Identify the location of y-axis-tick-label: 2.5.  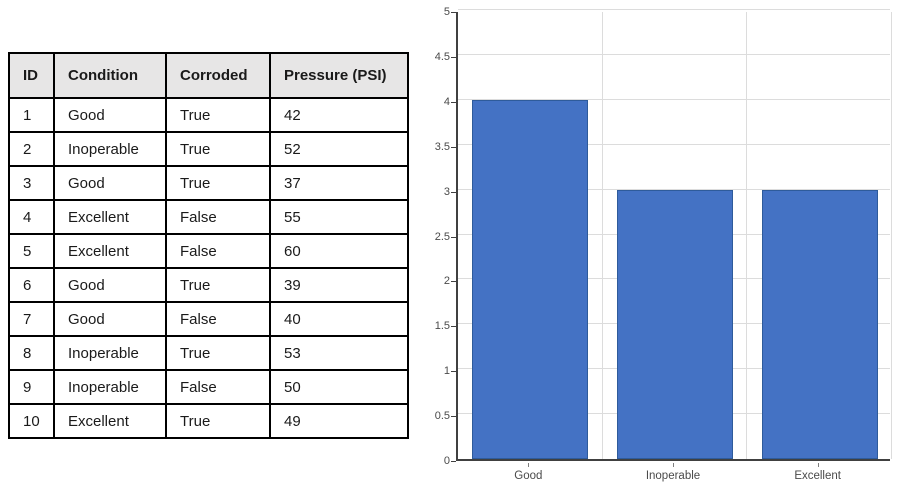
(442, 236).